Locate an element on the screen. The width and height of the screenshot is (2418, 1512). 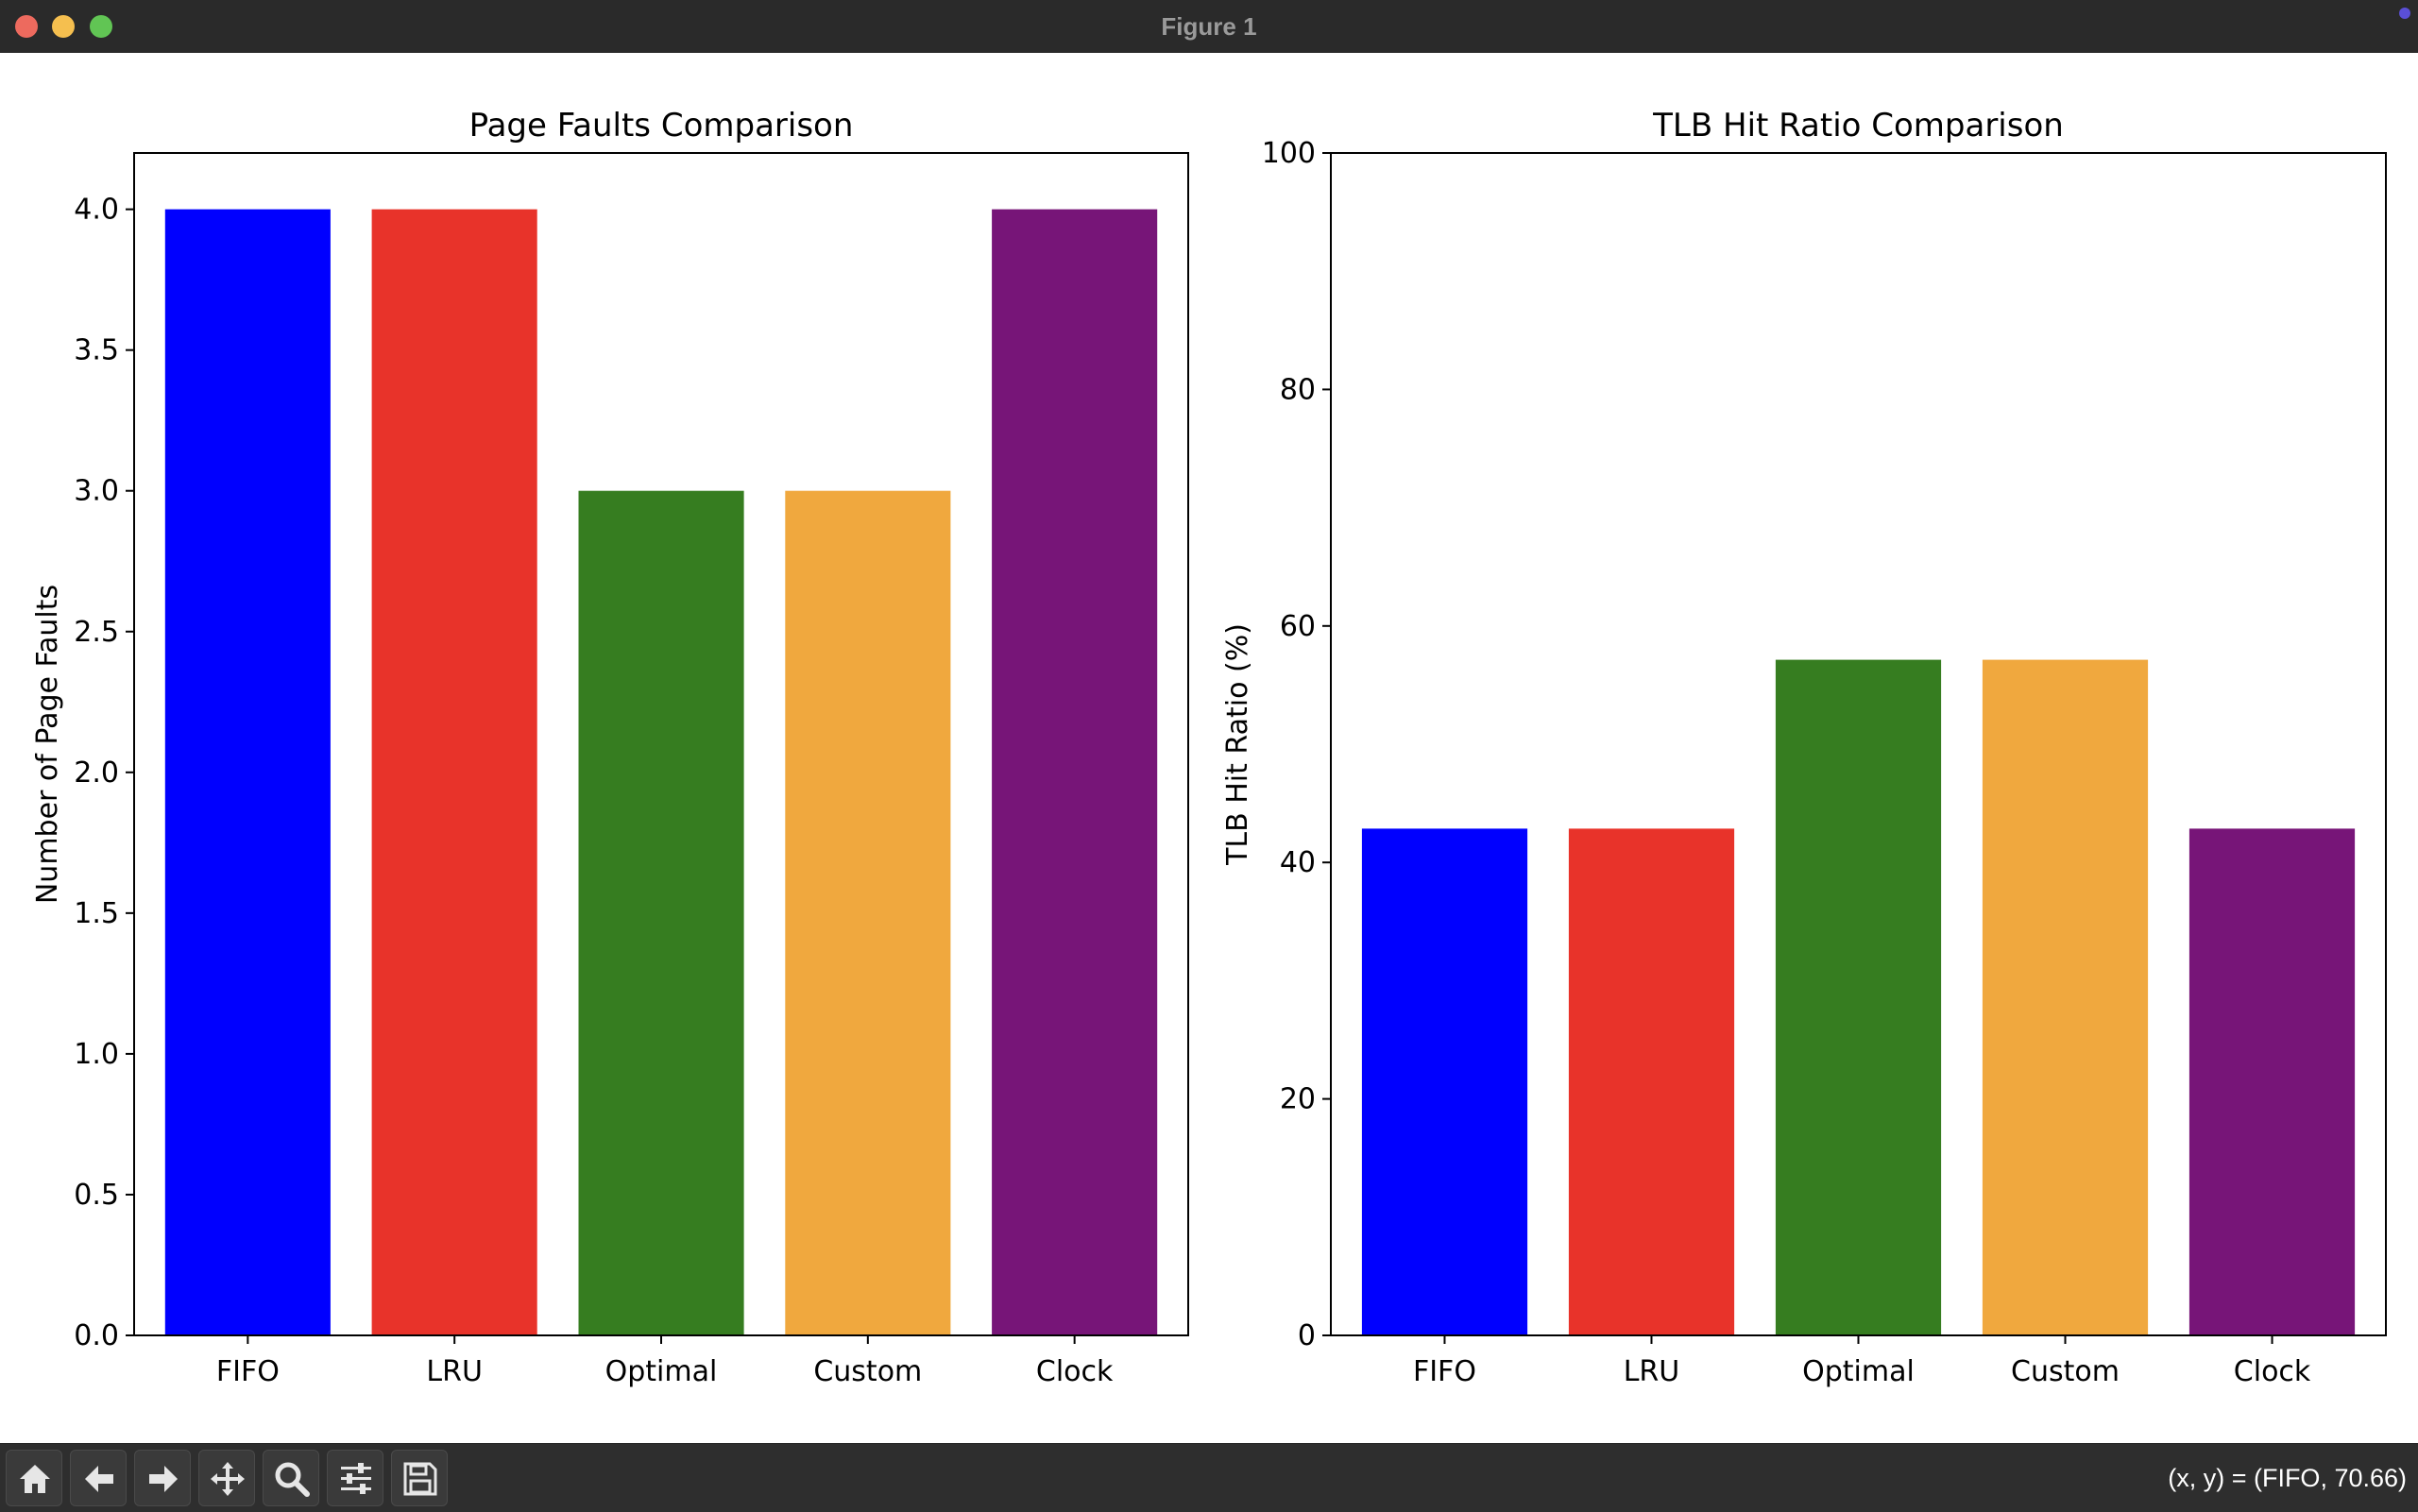
status-dot is located at coordinates (2404, 13).